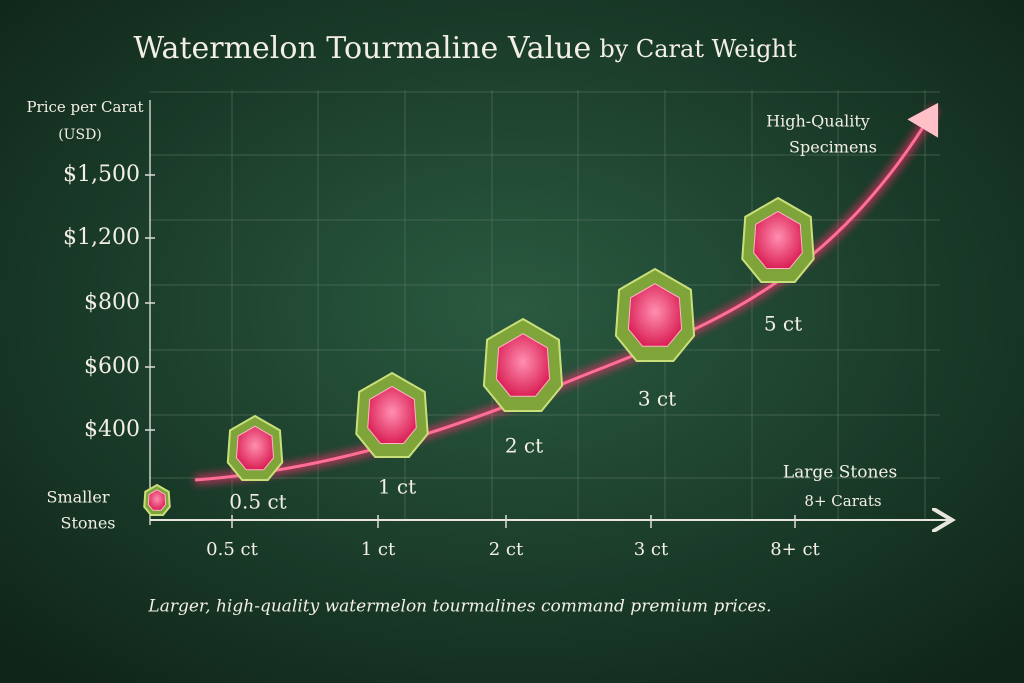  I want to click on y-tick-label: $600, so click(112, 366).